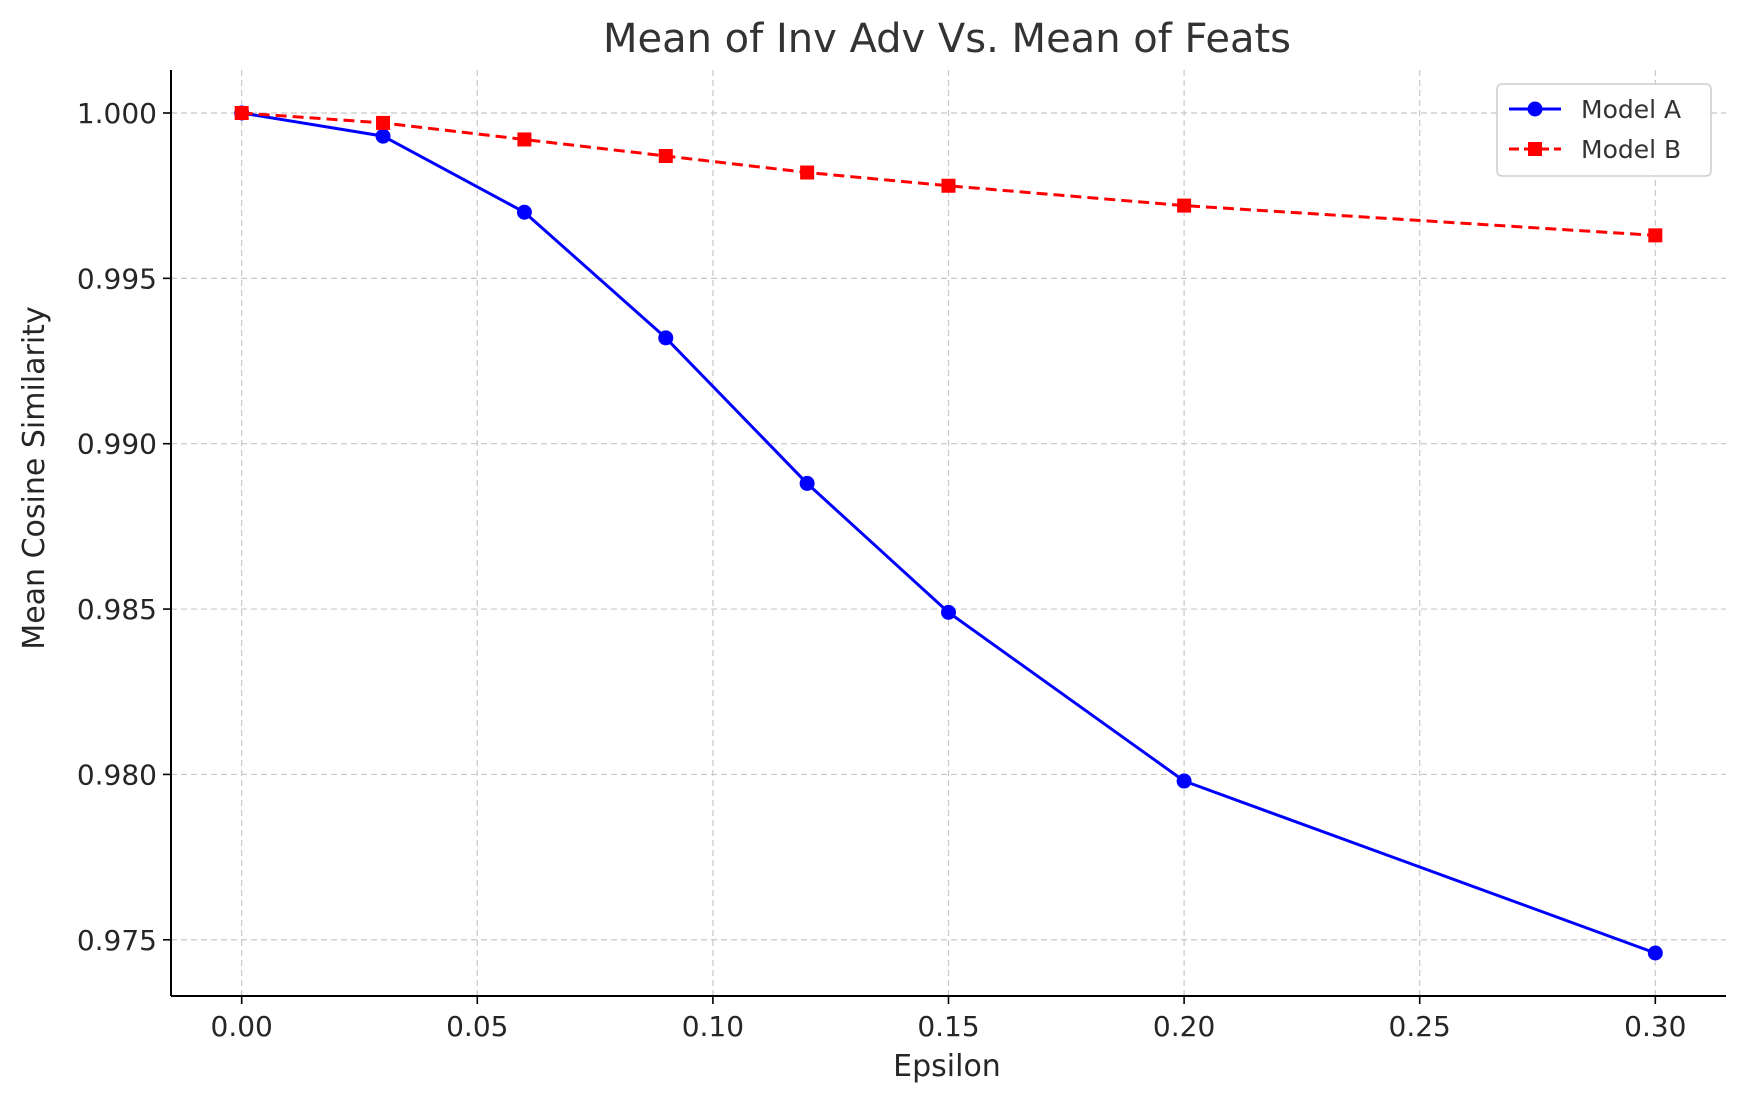  Describe the element at coordinates (1184, 1026) in the screenshot. I see `x-tick-label: 0.20` at that location.